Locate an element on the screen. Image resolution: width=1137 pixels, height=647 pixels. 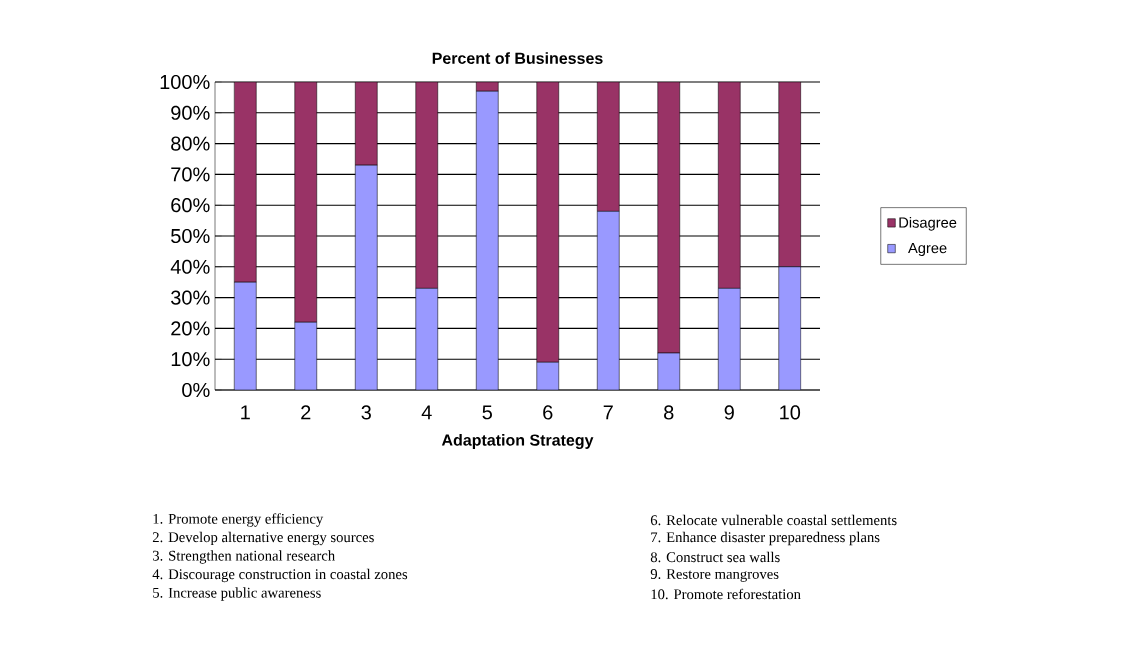
chart-title: Percent of Businesses is located at coordinates (517, 58).